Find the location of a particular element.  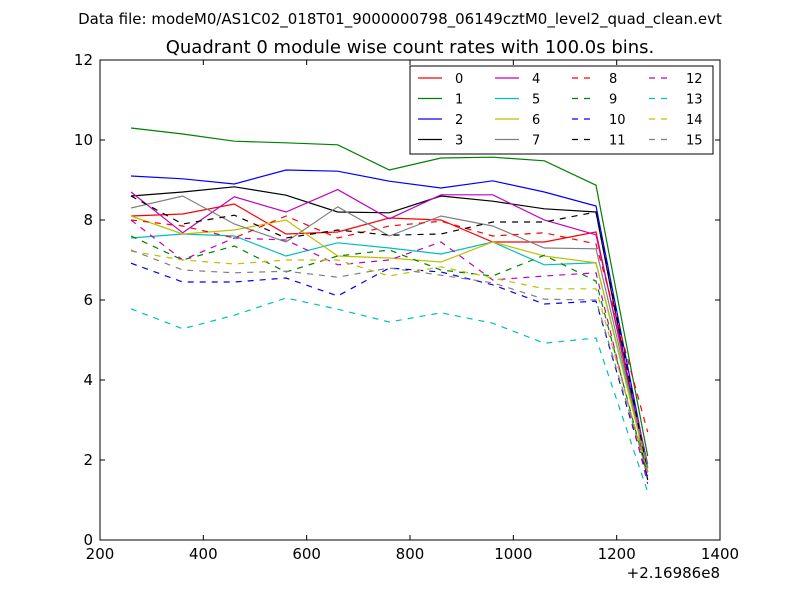

x-tick-label: 1000 is located at coordinates (513, 554).